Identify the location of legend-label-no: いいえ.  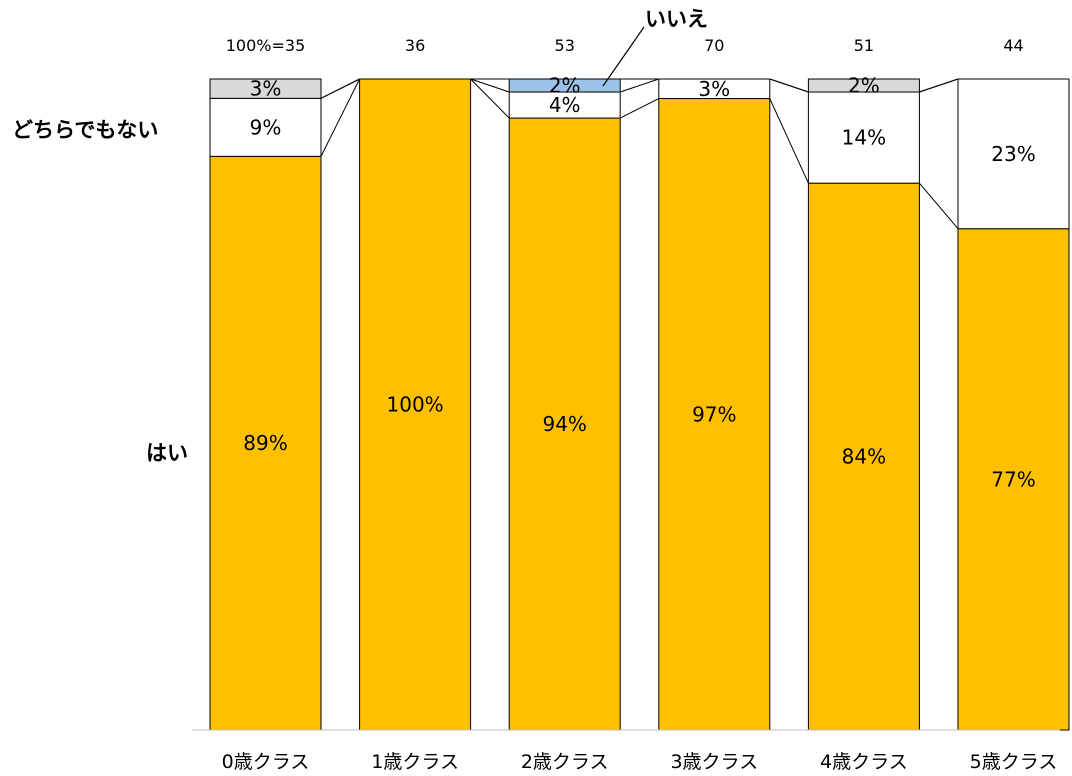
(676, 19).